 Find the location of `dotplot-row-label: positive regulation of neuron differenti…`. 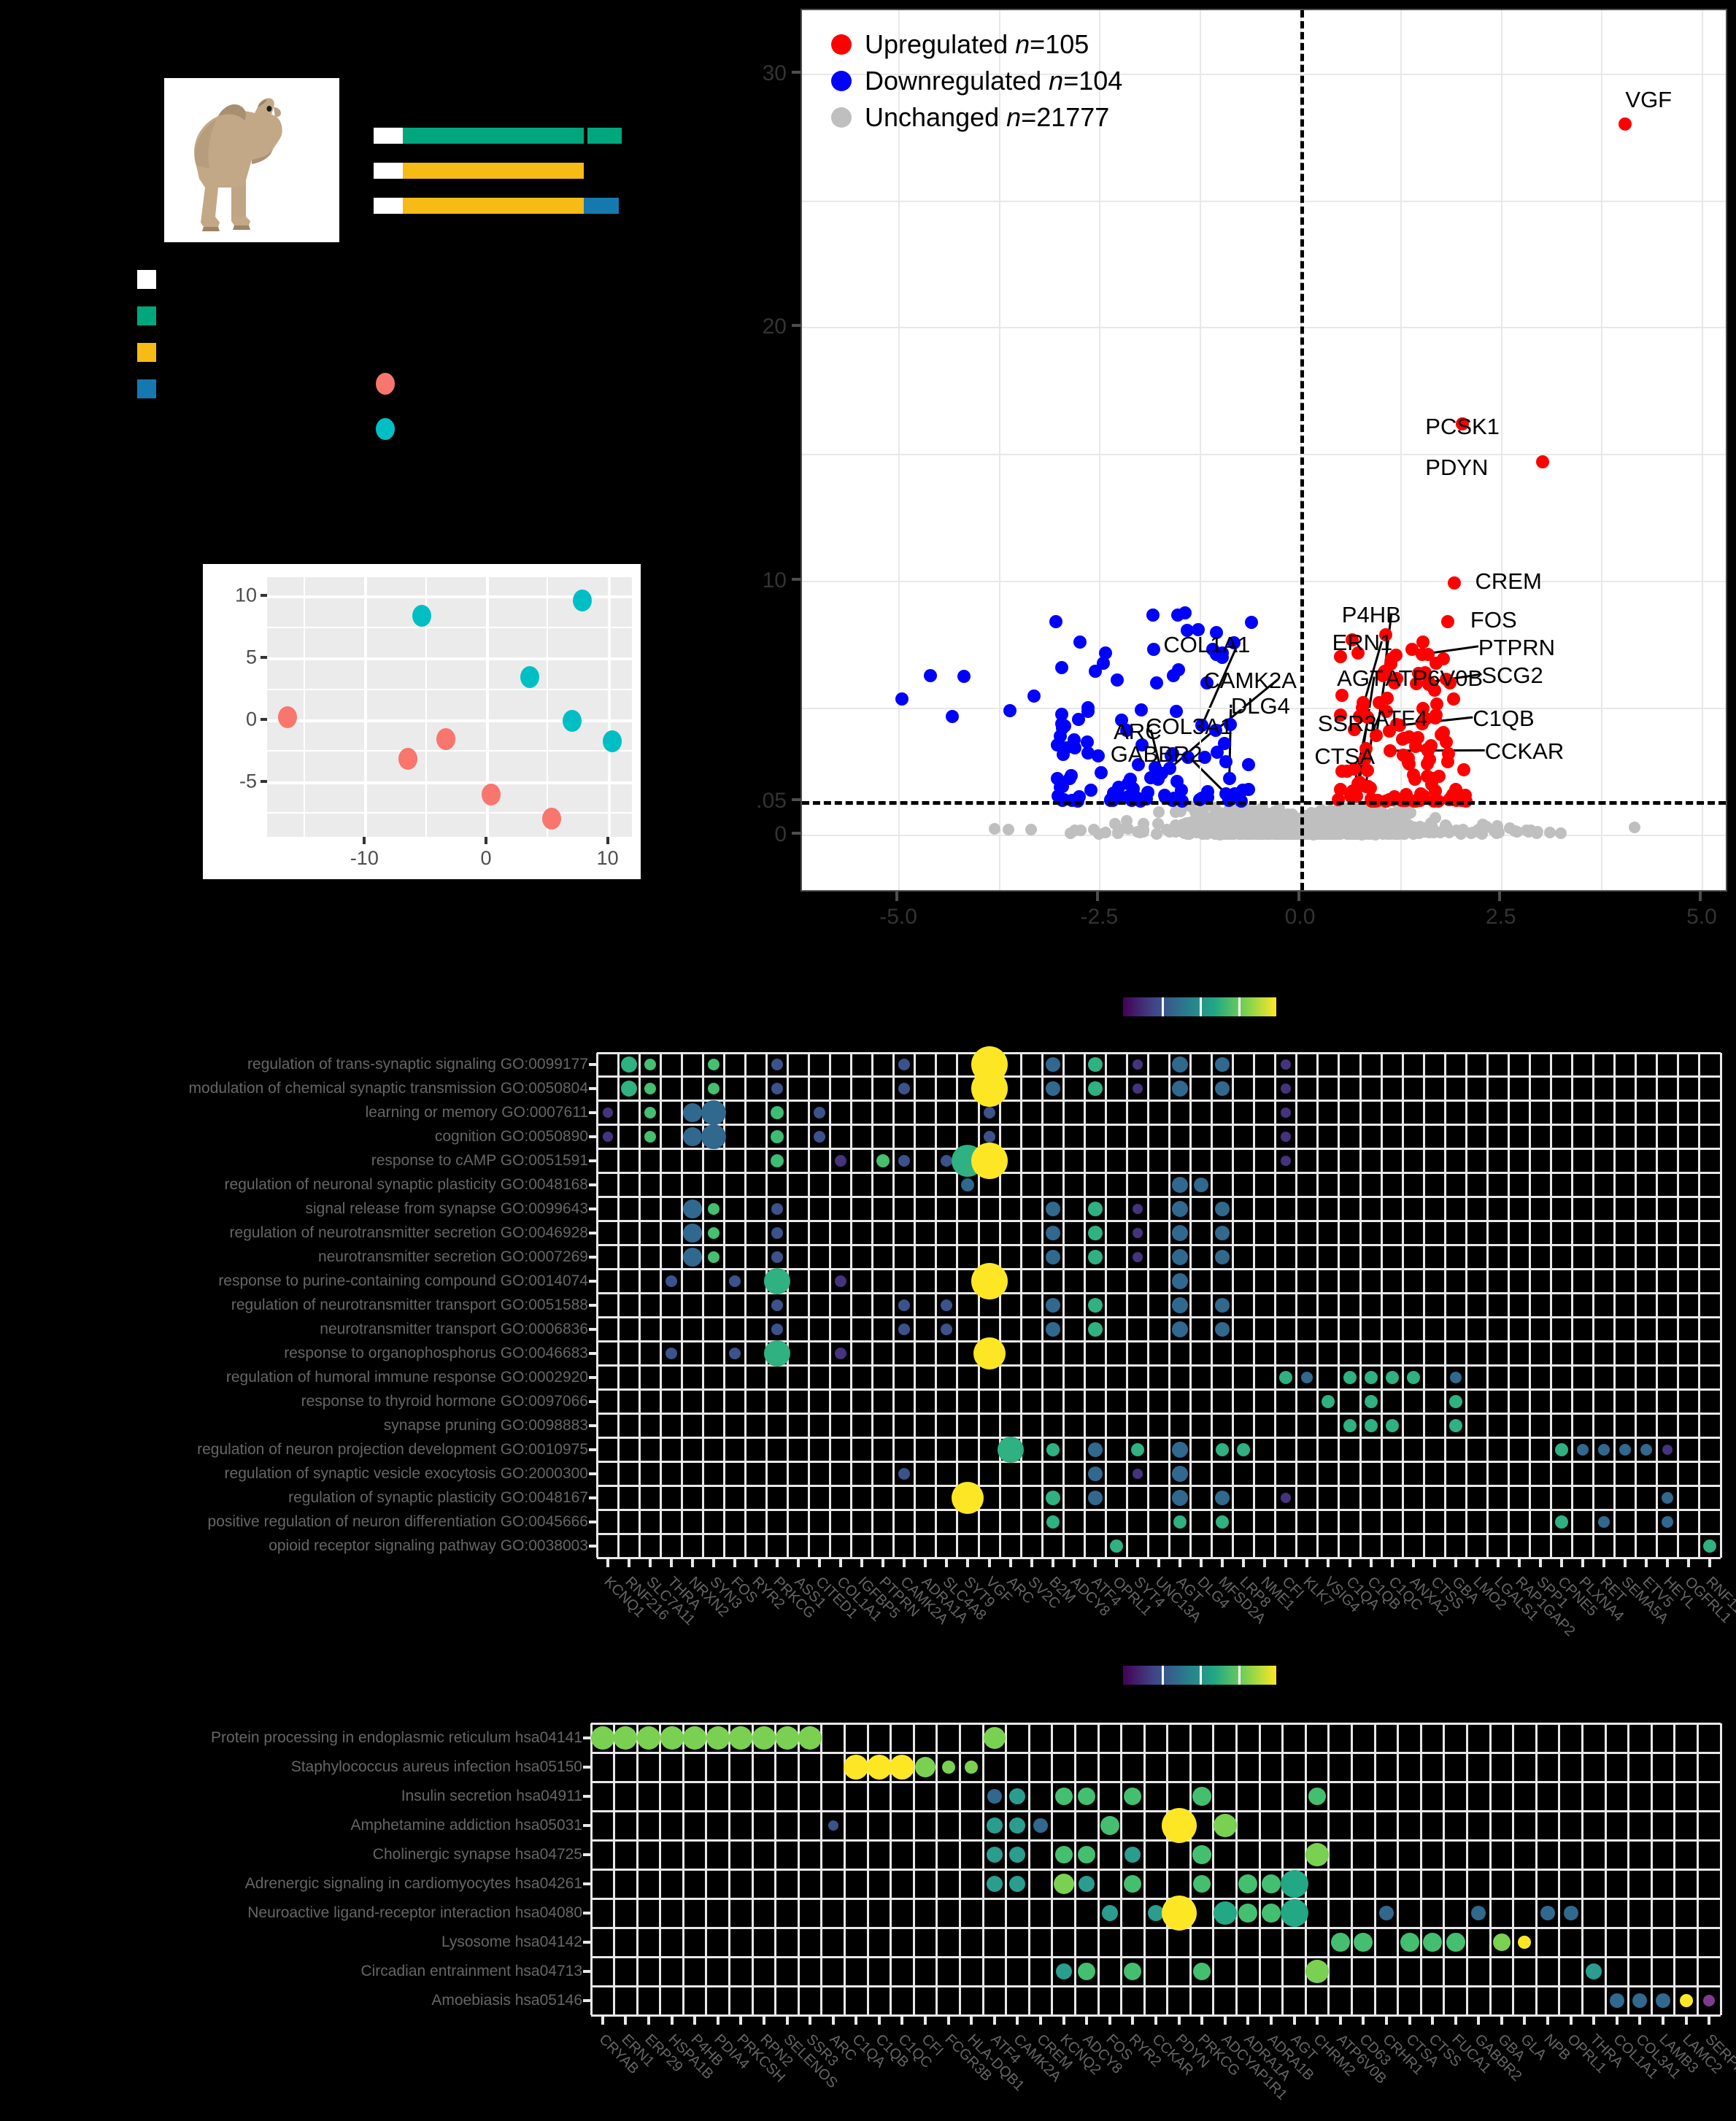

dotplot-row-label: positive regulation of neuron differenti… is located at coordinates (397, 1521).